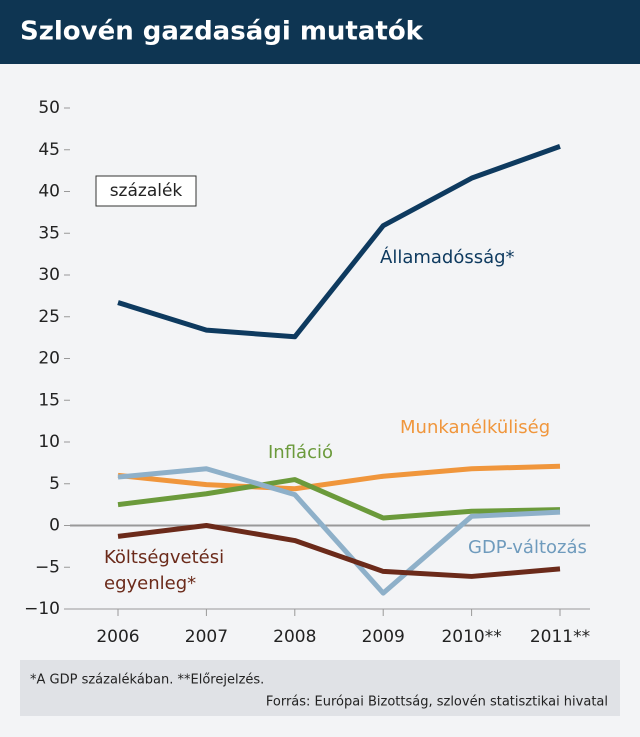  Describe the element at coordinates (164, 570) in the screenshot. I see `series-label: Költségvetési egyenleg*` at that location.